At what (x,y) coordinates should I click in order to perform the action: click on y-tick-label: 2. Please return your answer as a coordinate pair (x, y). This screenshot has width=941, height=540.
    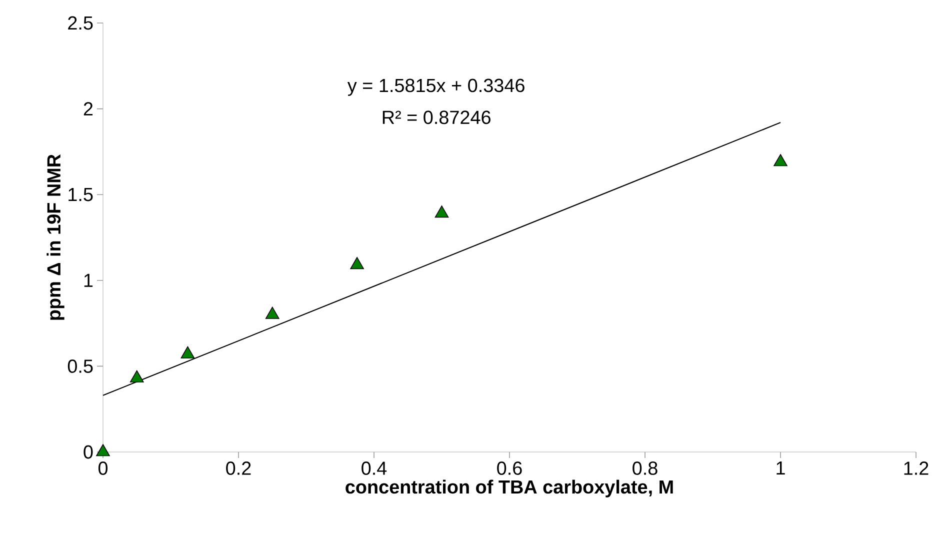
    Looking at the image, I should click on (88, 109).